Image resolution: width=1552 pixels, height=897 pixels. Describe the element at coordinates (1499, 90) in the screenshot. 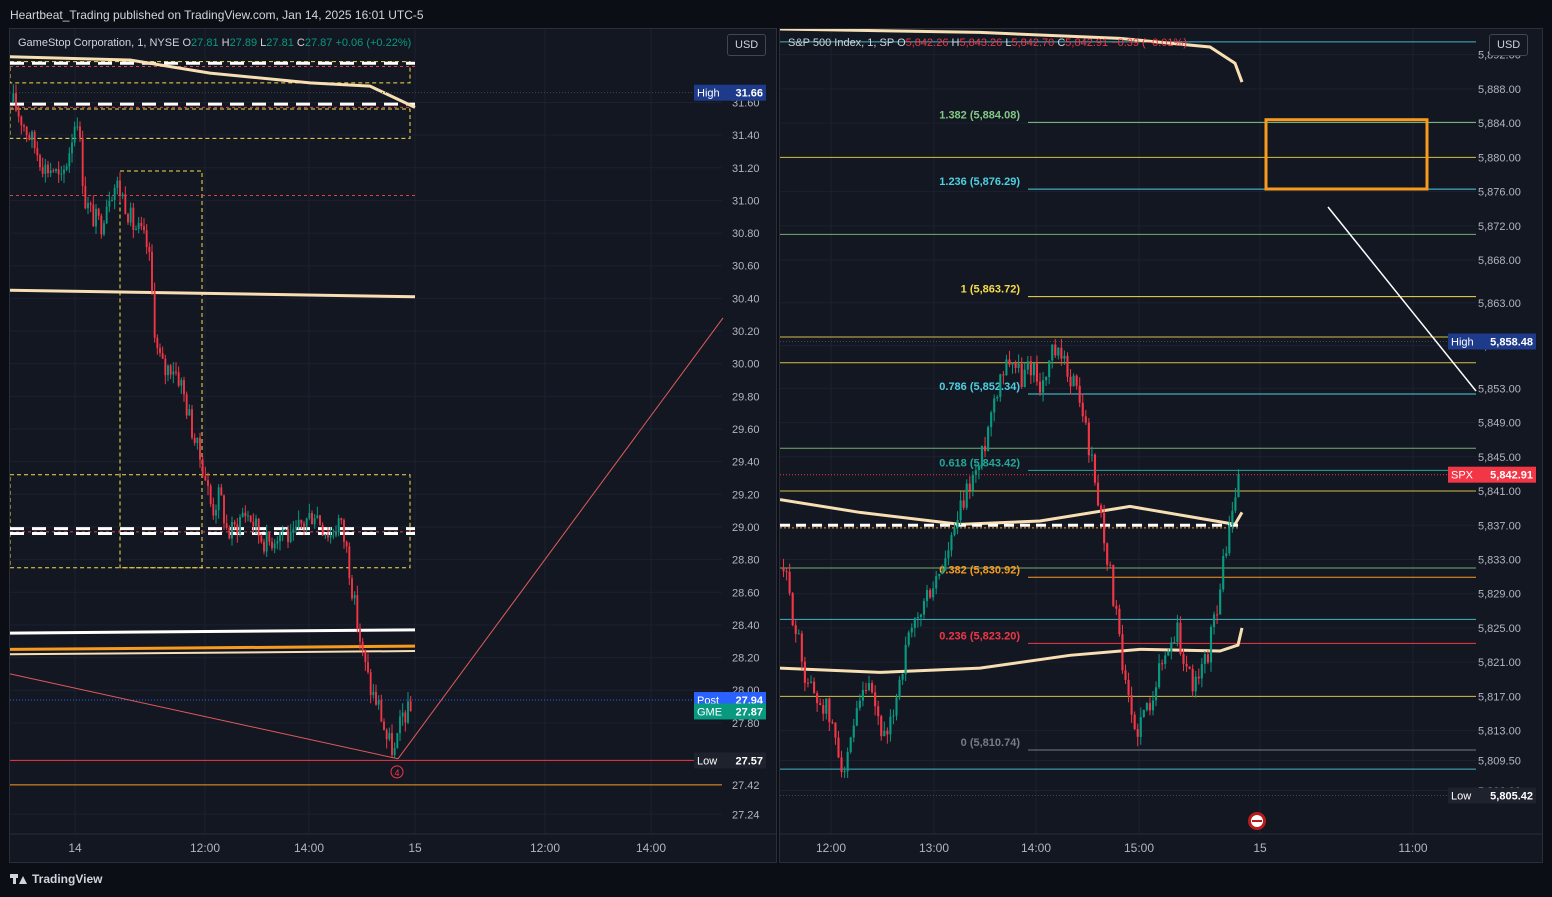

I see `spx-y-tick-label: 5,888.00` at that location.